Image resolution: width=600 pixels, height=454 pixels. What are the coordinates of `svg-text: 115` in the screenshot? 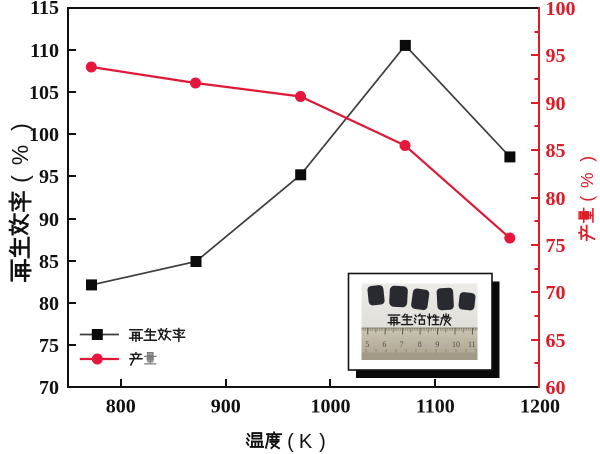 It's located at (44, 9).